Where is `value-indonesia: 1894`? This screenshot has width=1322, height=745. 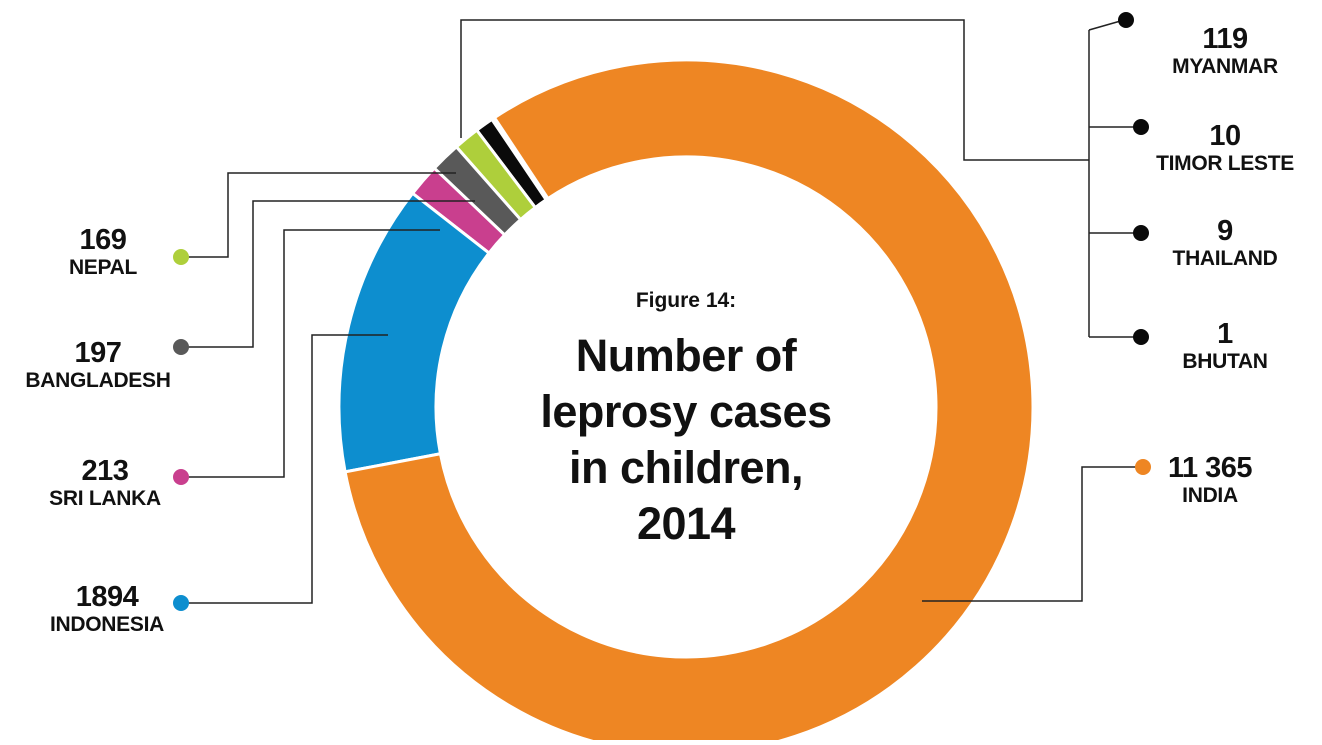 value-indonesia: 1894 is located at coordinates (107, 597).